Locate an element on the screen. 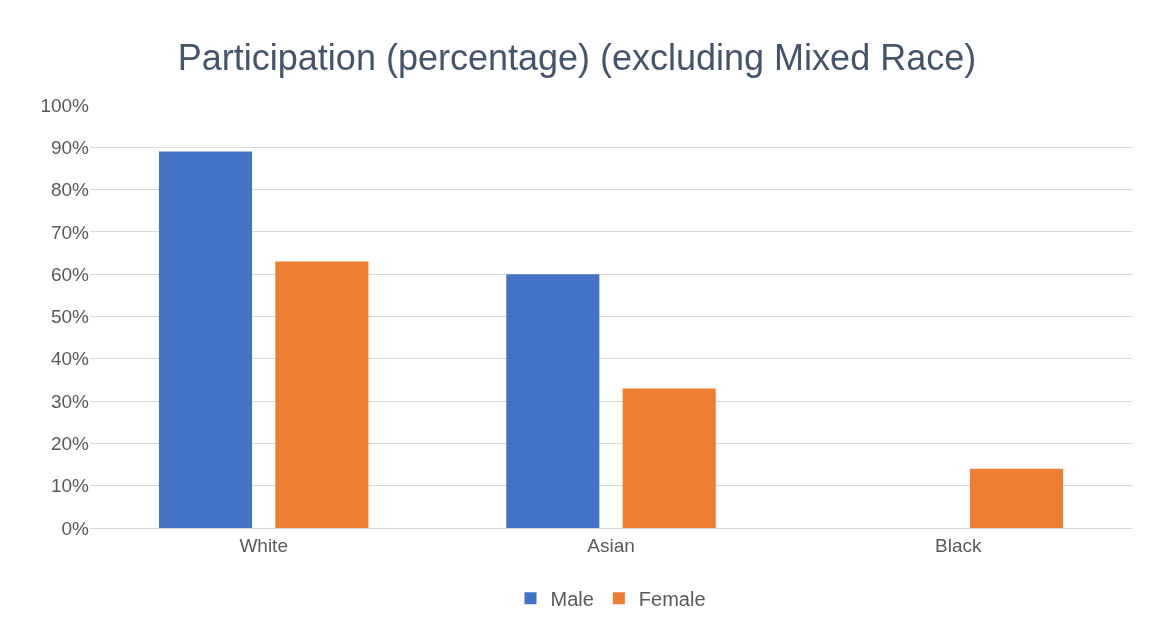 This screenshot has height=633, width=1154. y-tick-label: 10% is located at coordinates (70, 486).